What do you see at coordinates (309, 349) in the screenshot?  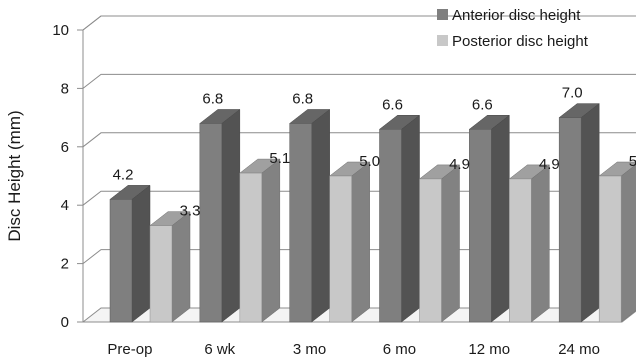 I see `x-tick-label: 3 mo` at bounding box center [309, 349].